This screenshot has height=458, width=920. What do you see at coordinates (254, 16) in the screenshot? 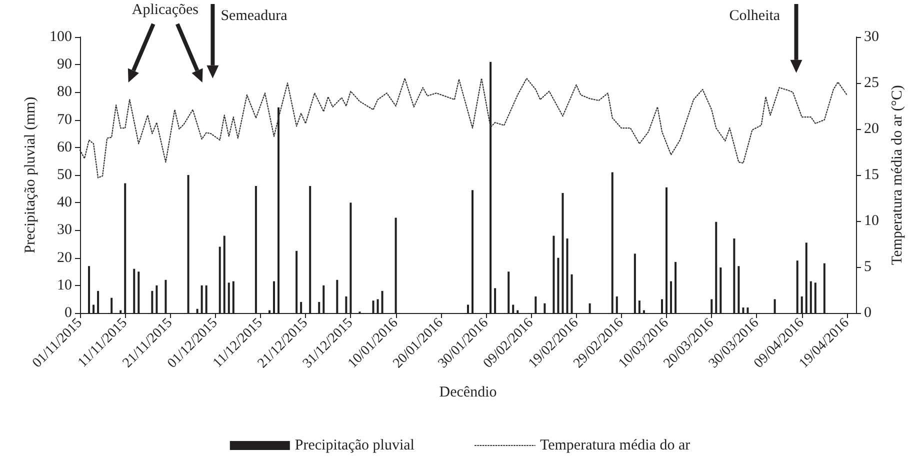
I see `text: Semeadura` at bounding box center [254, 16].